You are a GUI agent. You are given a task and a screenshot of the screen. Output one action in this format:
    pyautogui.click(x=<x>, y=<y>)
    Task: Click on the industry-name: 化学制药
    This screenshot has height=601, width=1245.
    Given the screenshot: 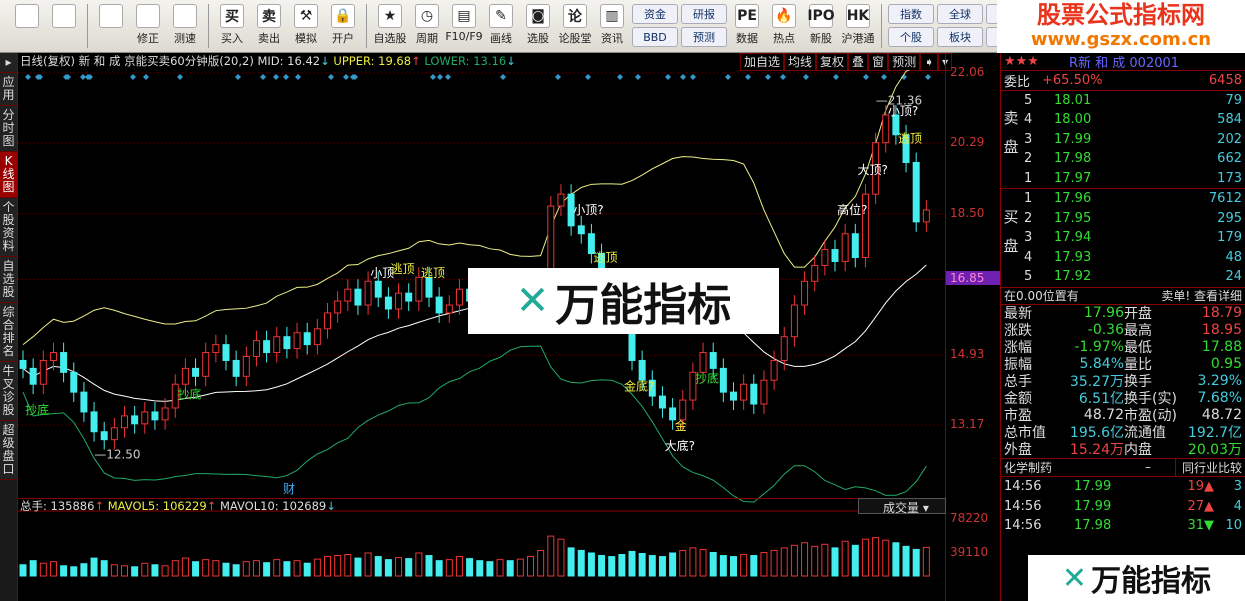 What is the action you would take?
    pyautogui.click(x=1028, y=467)
    